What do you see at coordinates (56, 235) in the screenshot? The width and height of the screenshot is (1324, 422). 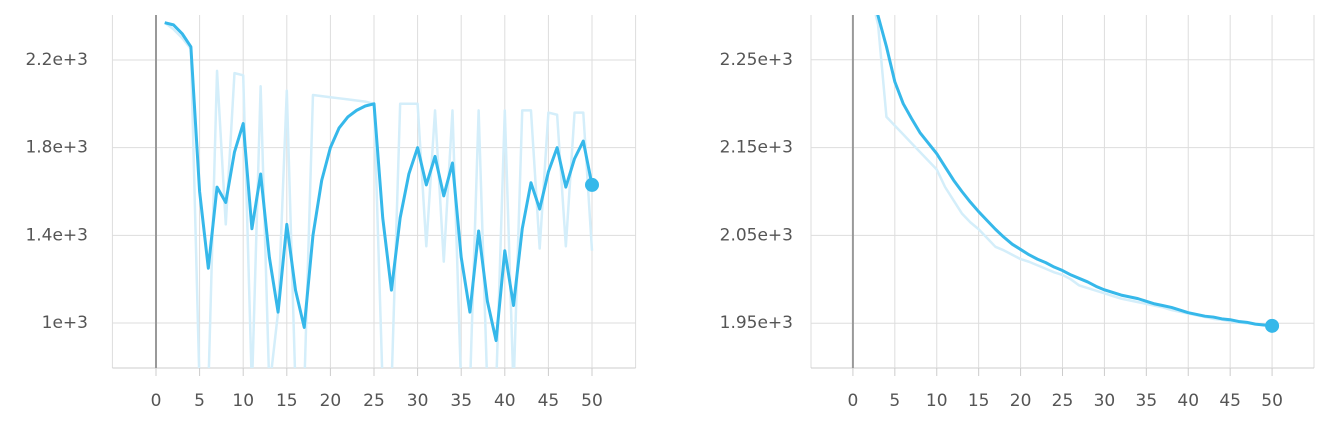 I see `y-tick-label: 1.4e+3` at bounding box center [56, 235].